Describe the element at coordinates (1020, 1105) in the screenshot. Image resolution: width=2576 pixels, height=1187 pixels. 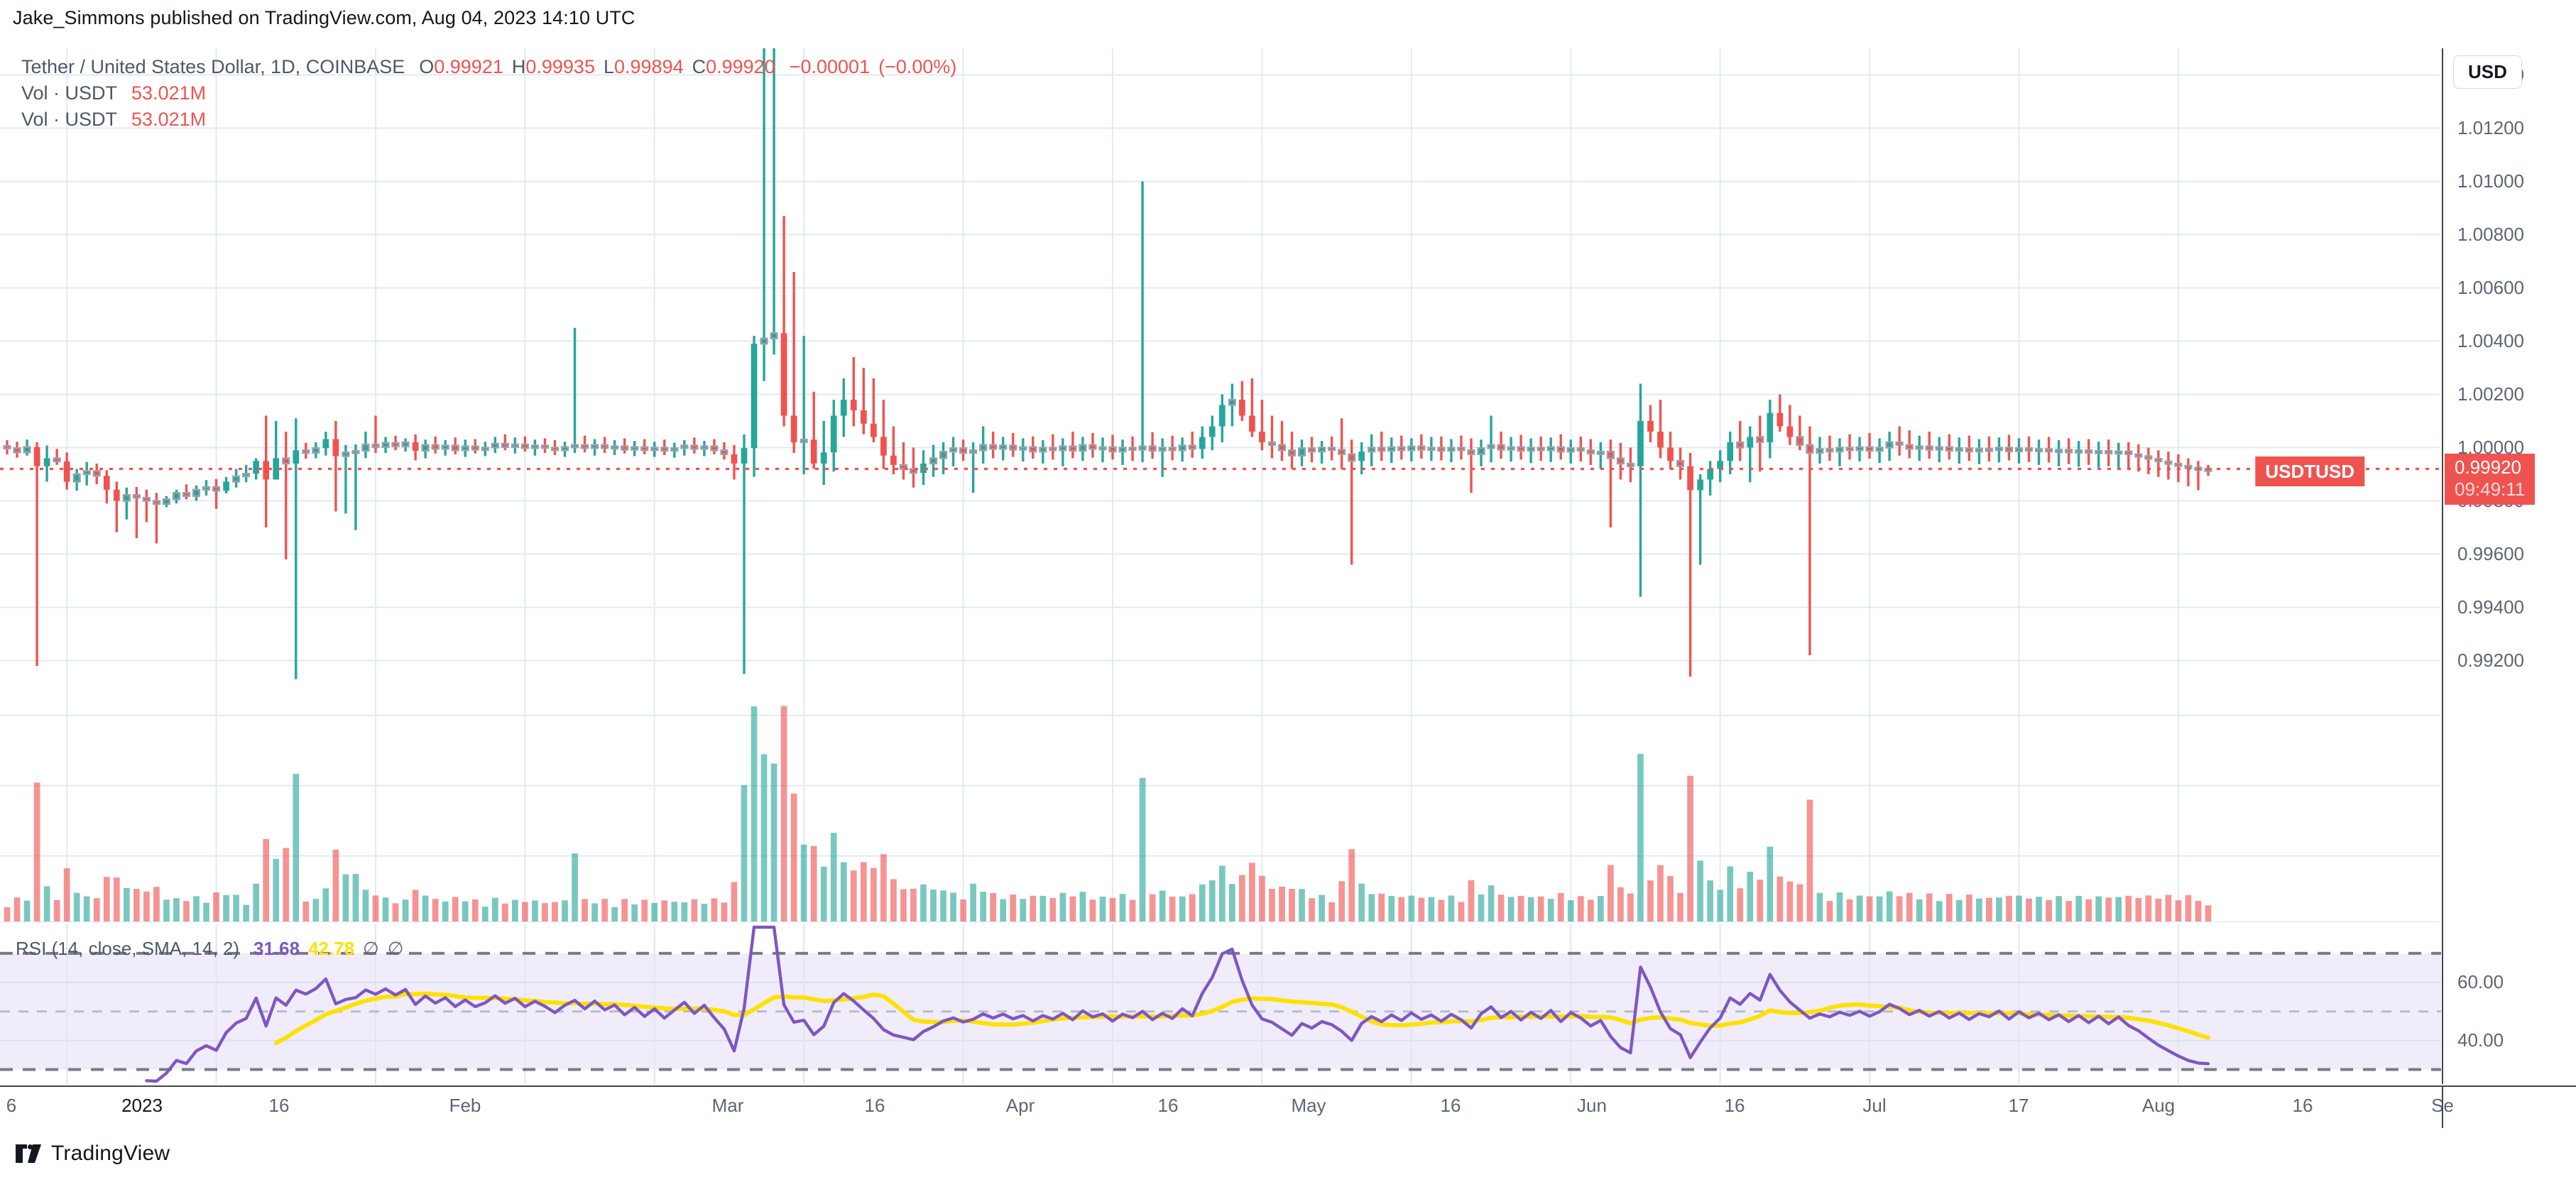
I see `time-axis-tick: Apr` at that location.